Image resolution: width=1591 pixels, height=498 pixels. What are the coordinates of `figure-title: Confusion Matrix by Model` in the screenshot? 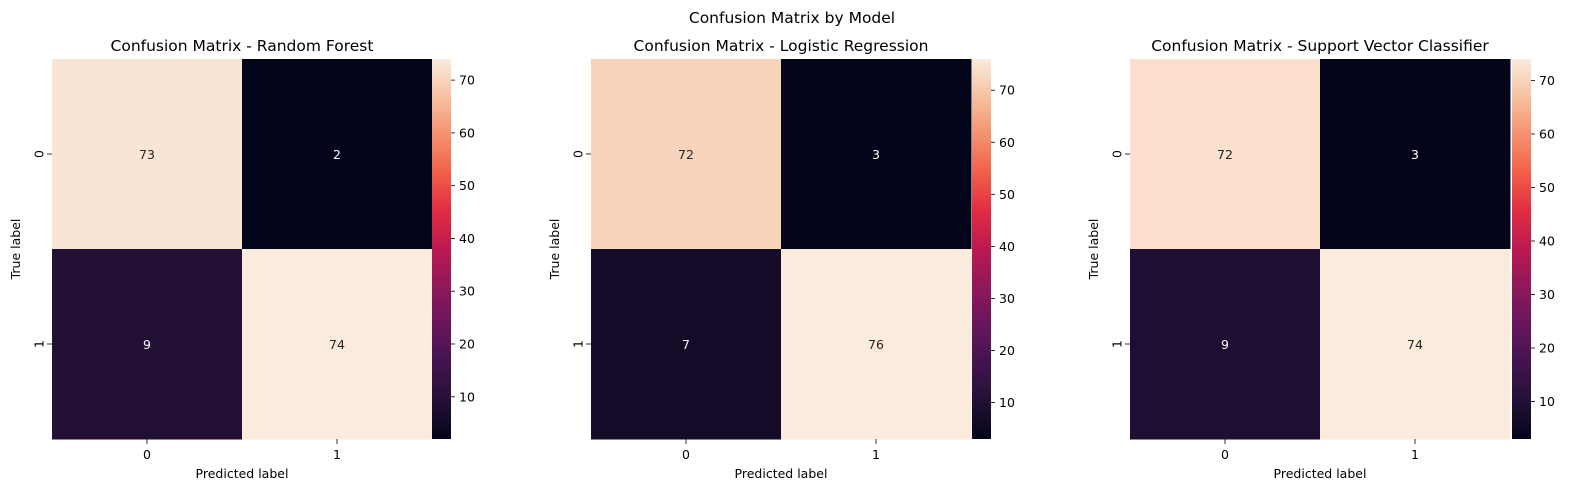 It's located at (792, 18).